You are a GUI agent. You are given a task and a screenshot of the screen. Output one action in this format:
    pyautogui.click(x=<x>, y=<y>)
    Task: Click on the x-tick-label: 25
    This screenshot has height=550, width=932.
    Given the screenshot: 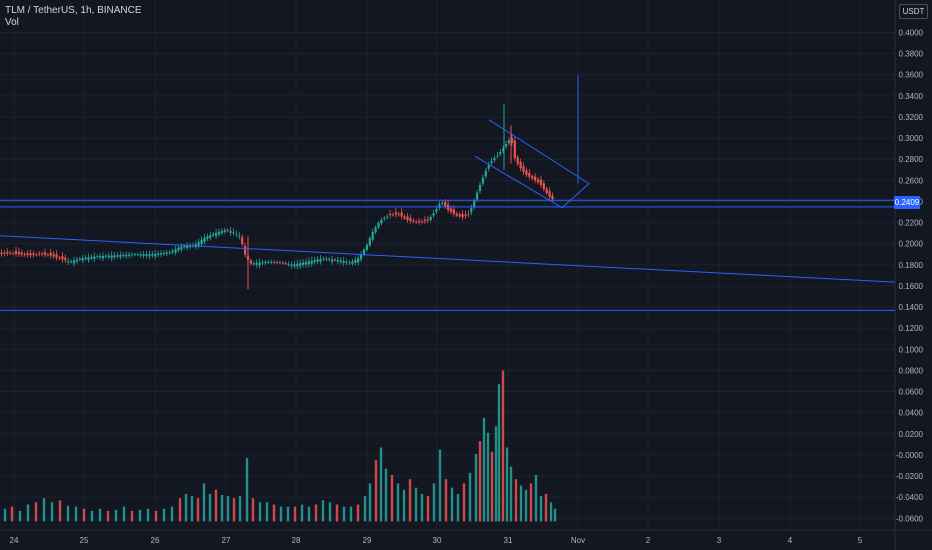 What is the action you would take?
    pyautogui.click(x=84, y=540)
    